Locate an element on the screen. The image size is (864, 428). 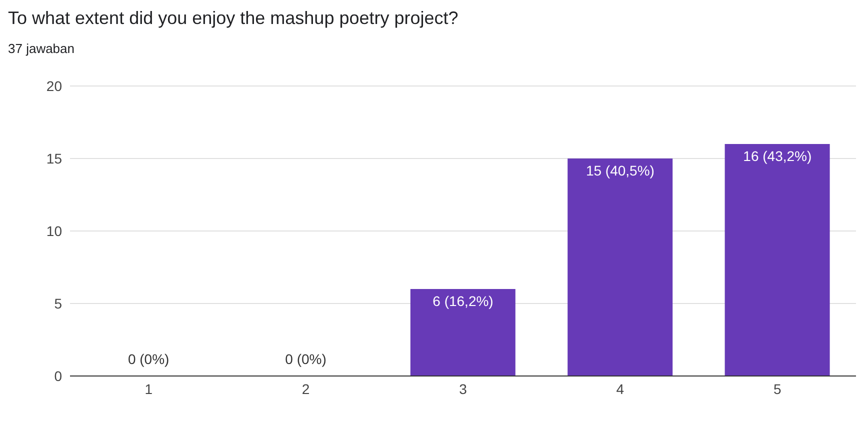
x-tick-label: 1 is located at coordinates (148, 388).